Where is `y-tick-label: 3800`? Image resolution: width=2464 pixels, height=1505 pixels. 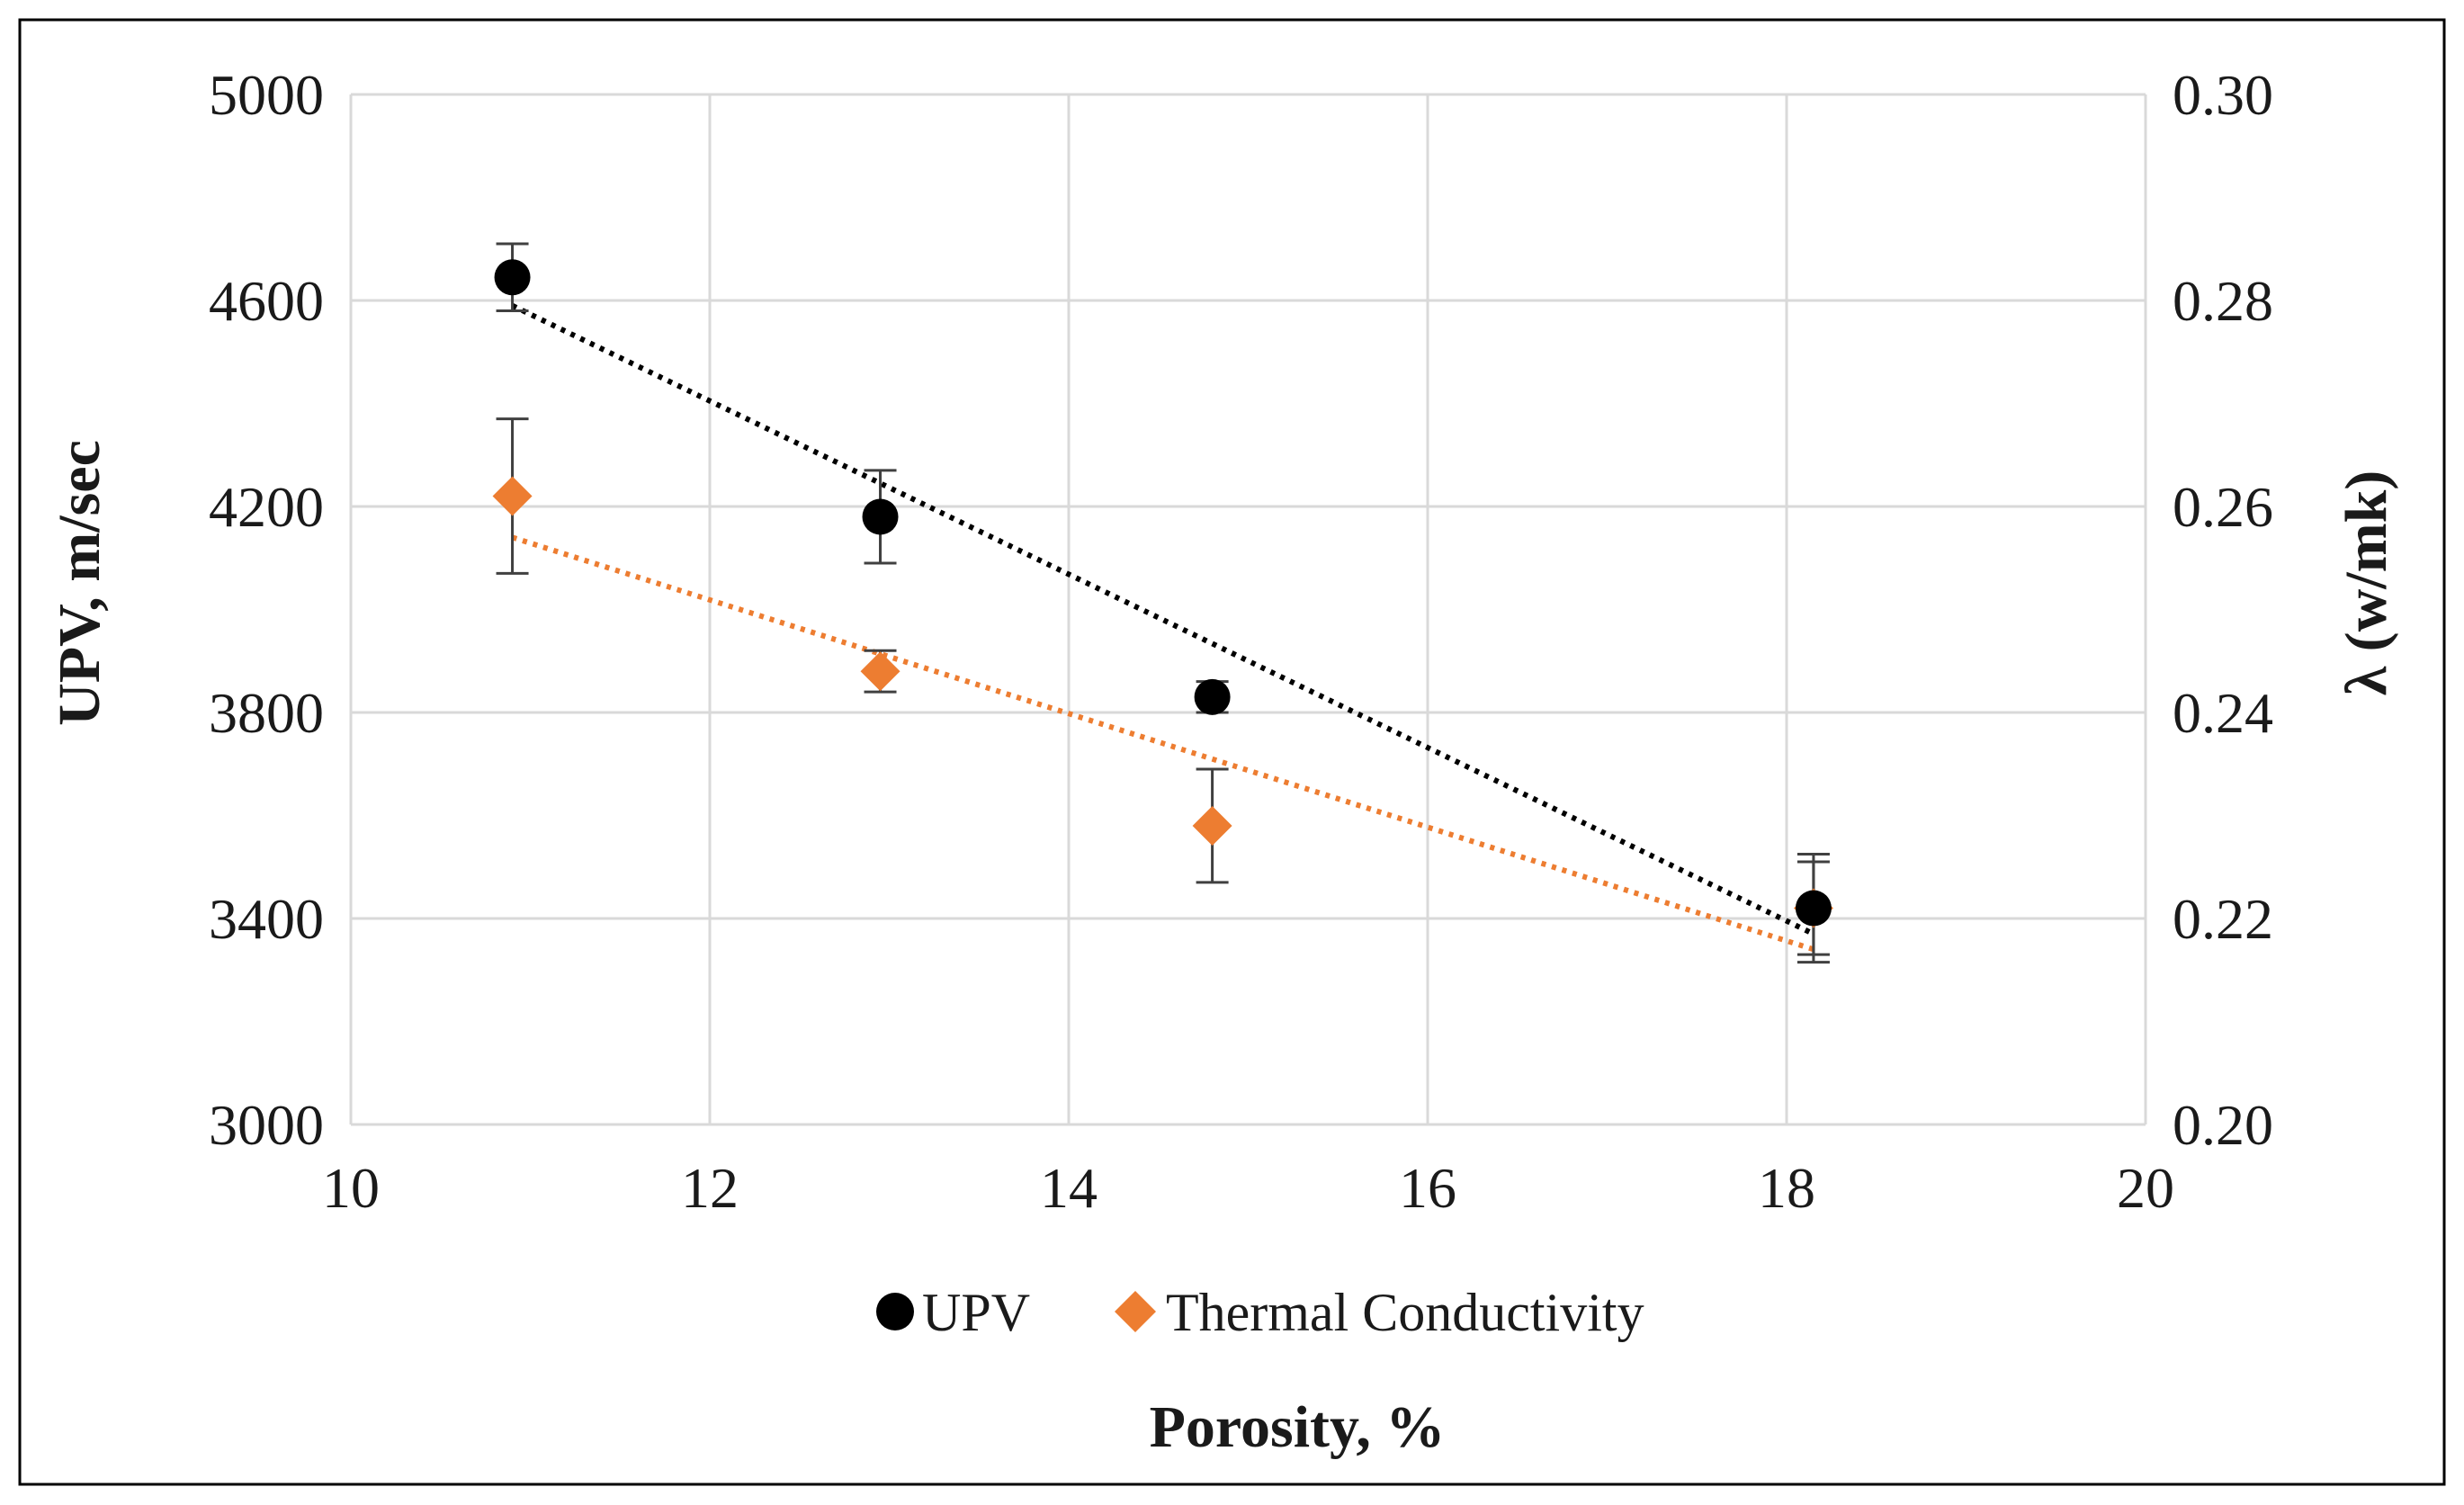 y-tick-label: 3800 is located at coordinates (266, 713).